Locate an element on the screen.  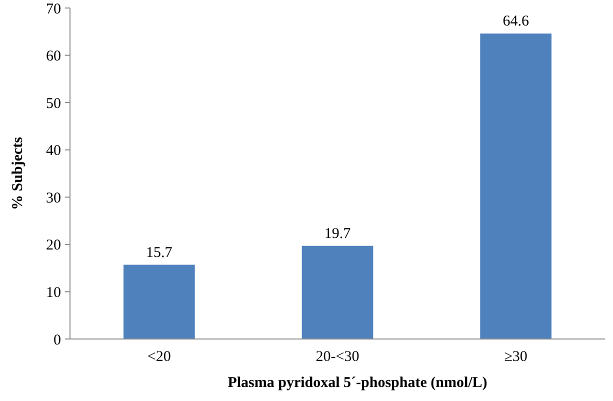
data-label: 19.7 is located at coordinates (338, 234).